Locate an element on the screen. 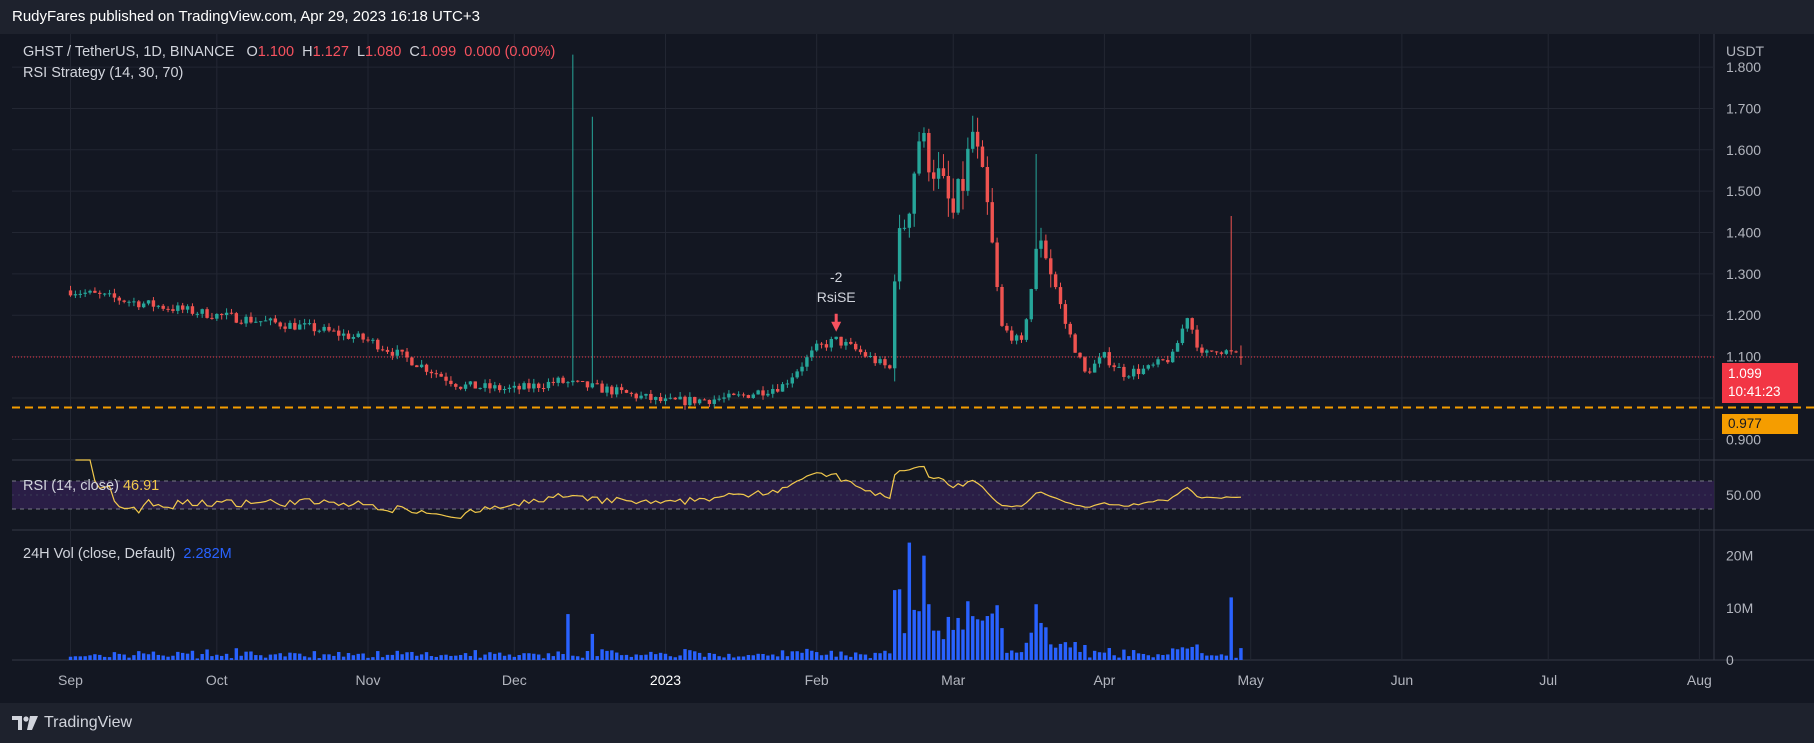 The image size is (1814, 743). strategy-legend: RSI Strategy (14, 30, 70) is located at coordinates (103, 73).